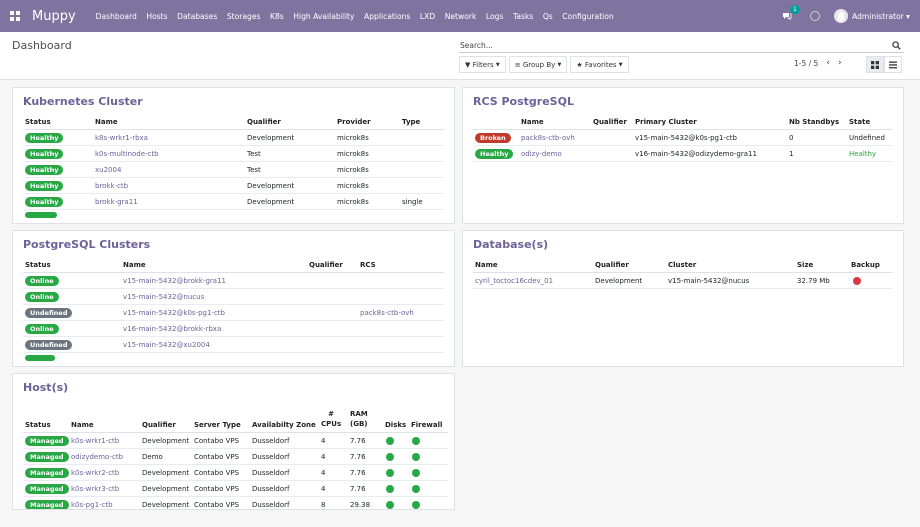 This screenshot has width=920, height=527. What do you see at coordinates (95, 489) in the screenshot?
I see `host-name: k0s-wrkr3-ctb` at bounding box center [95, 489].